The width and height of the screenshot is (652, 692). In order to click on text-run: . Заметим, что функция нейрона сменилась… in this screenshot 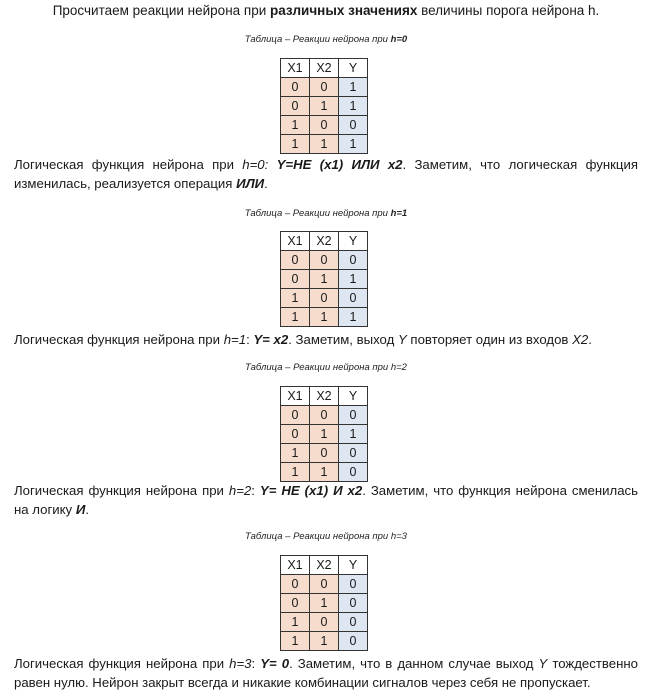, I will do `click(326, 500)`.